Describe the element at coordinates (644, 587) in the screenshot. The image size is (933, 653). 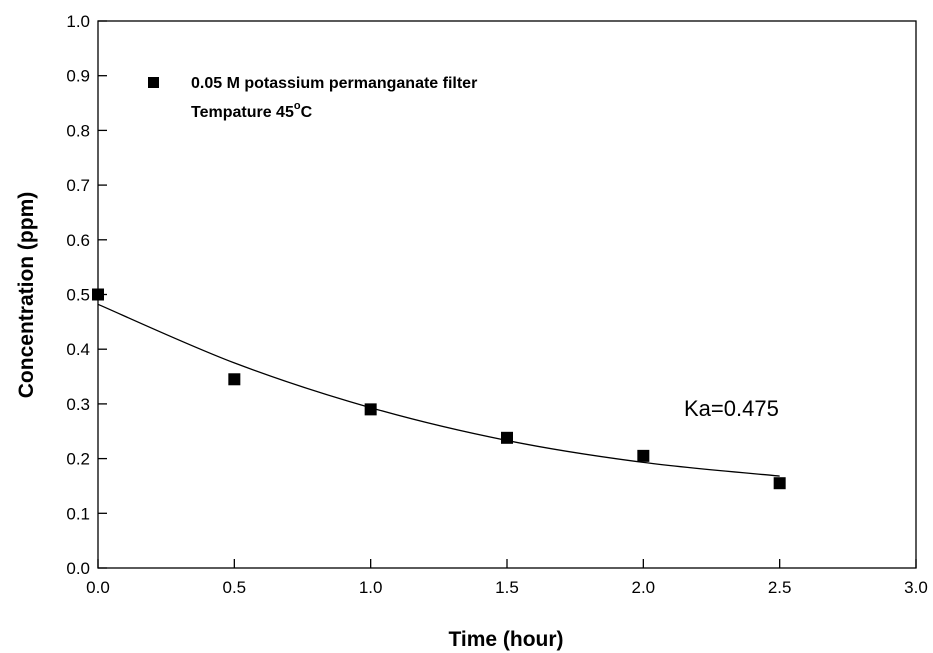
I see `x-tick-label: 2.0` at that location.